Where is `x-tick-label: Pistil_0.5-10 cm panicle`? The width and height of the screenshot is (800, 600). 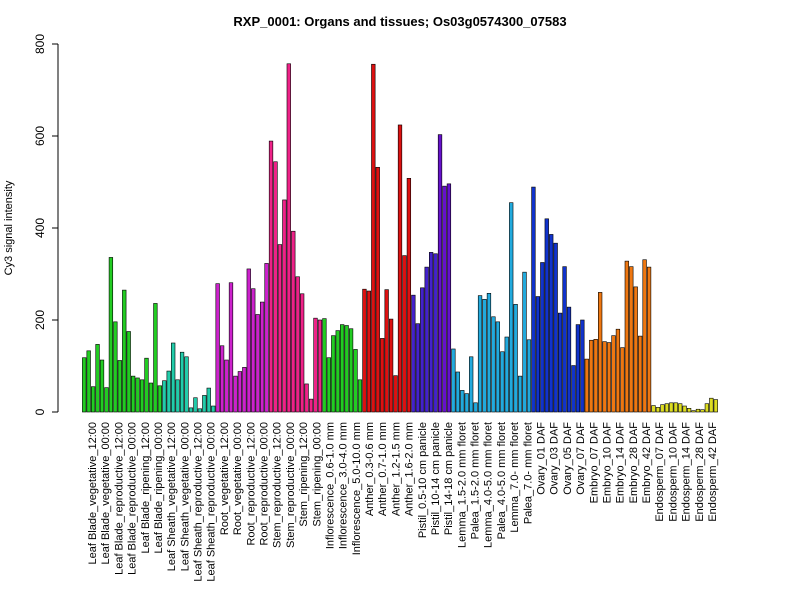 x-tick-label: Pistil_0.5-10 cm panicle is located at coordinates (423, 480).